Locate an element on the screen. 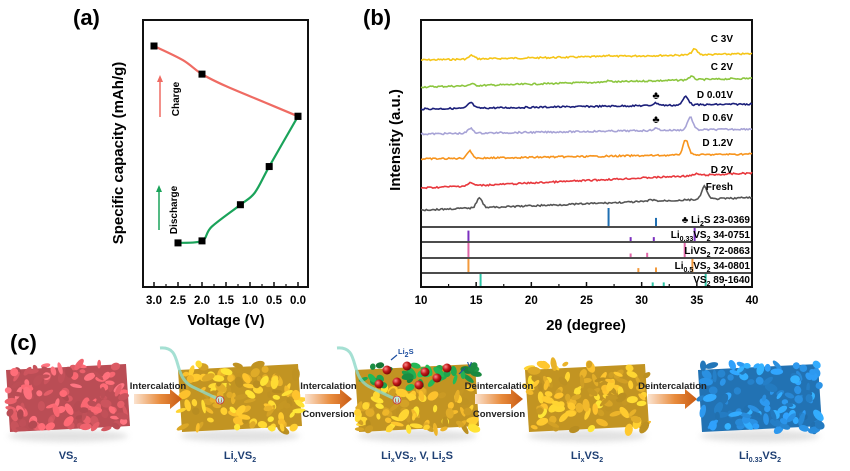  xrd-pattern-d-0-6v is located at coordinates (586, 126).